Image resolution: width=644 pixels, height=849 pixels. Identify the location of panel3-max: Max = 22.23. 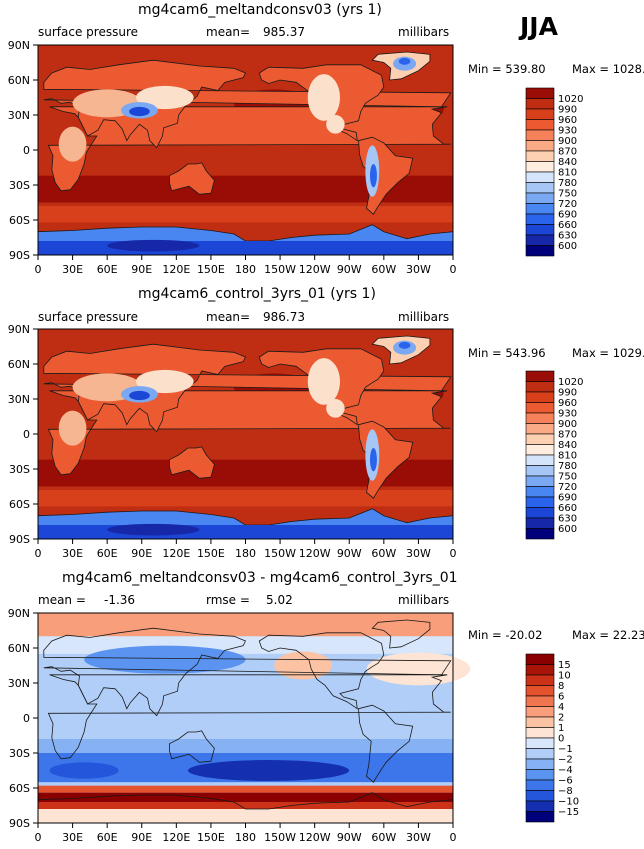
(608, 635).